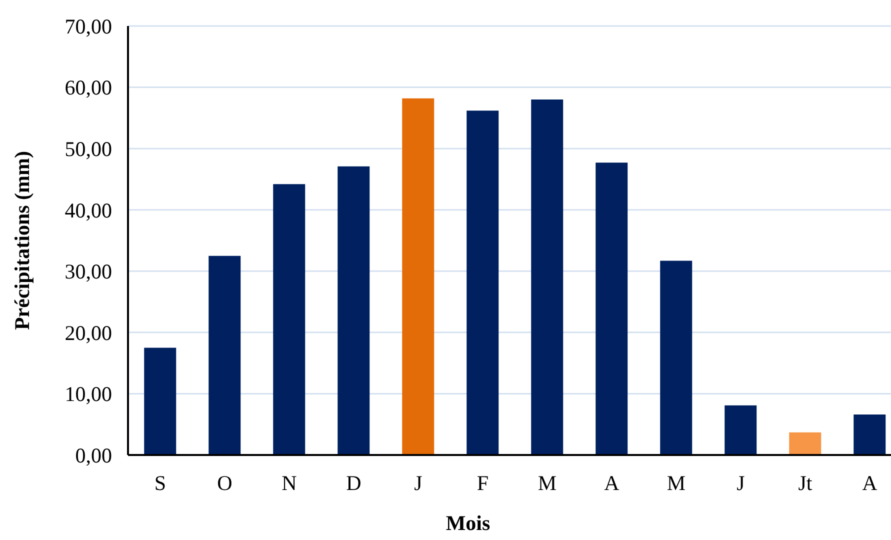 Image resolution: width=891 pixels, height=540 pixels. What do you see at coordinates (93, 455) in the screenshot?
I see `y-tick-label: 0,00` at bounding box center [93, 455].